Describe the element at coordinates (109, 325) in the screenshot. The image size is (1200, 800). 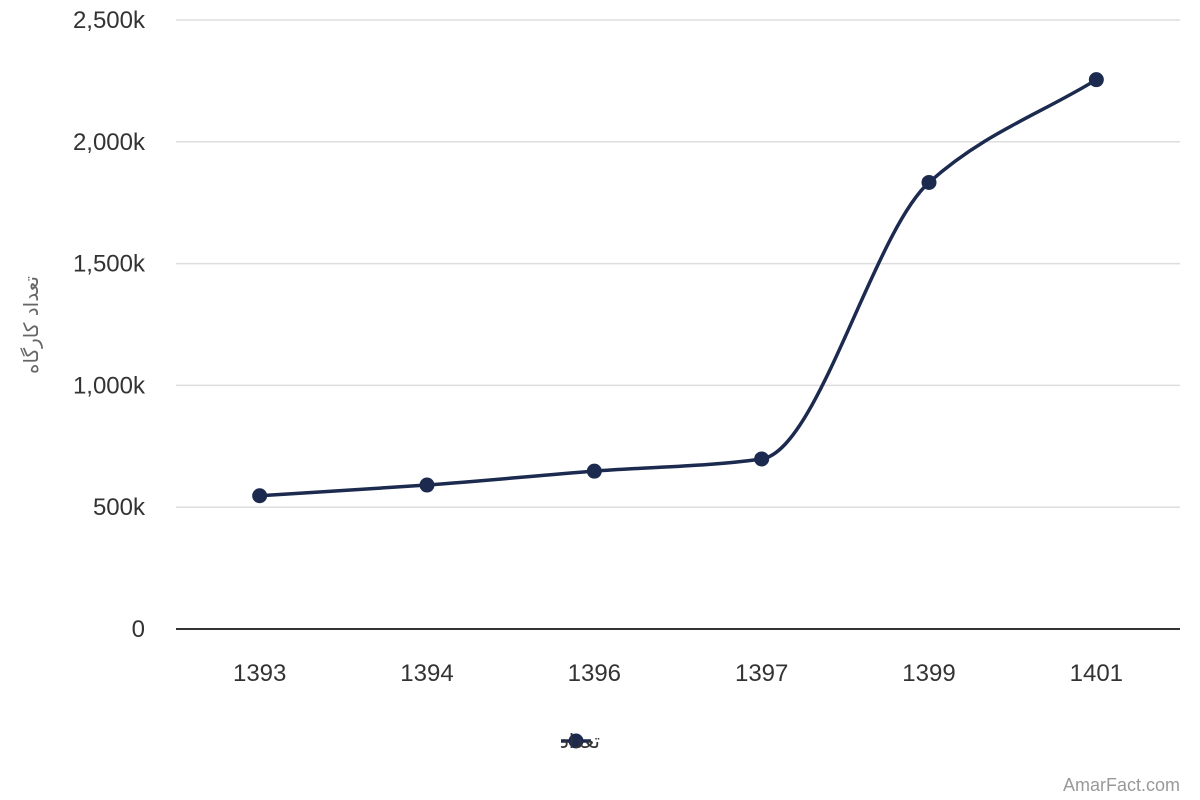
I see `y-axis-tick-labels: 0 500k 1,000k 1,500k 2,000k 2,500k` at that location.